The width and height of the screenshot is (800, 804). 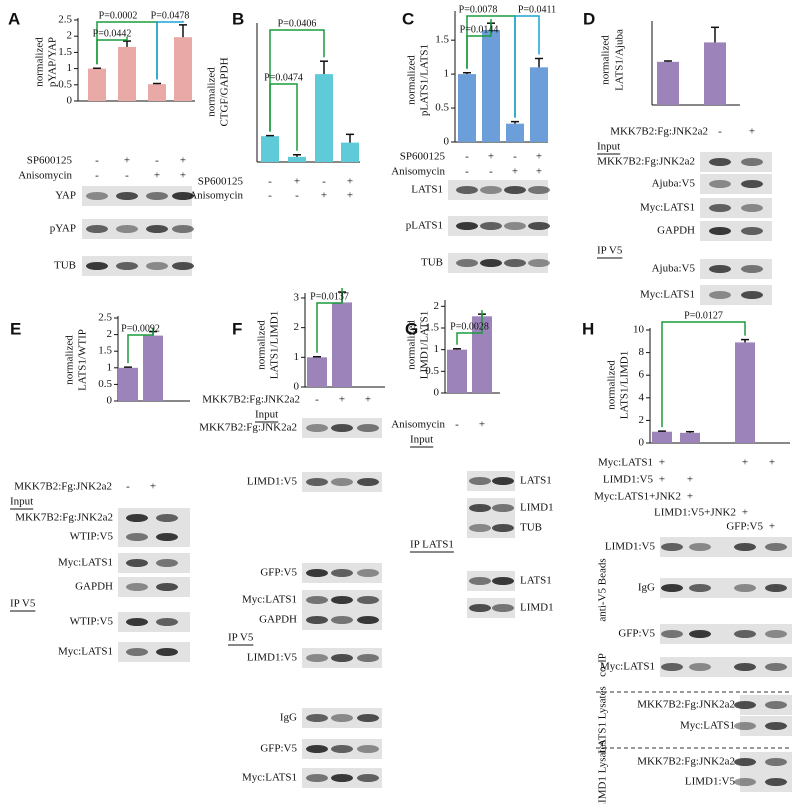 What do you see at coordinates (537, 508) in the screenshot?
I see `blot-label: LIMD1` at bounding box center [537, 508].